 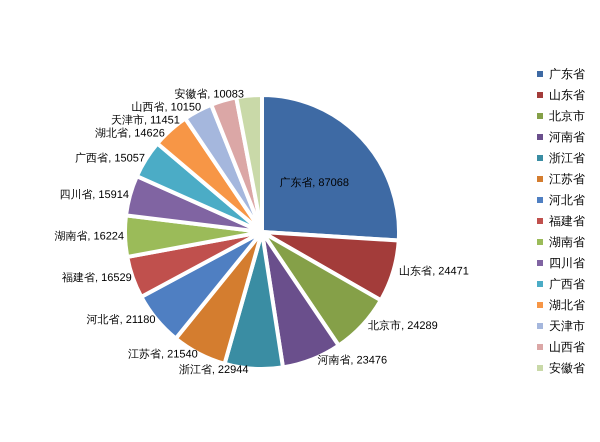 What do you see at coordinates (567, 284) in the screenshot?
I see `legend-label: 广西省` at bounding box center [567, 284].